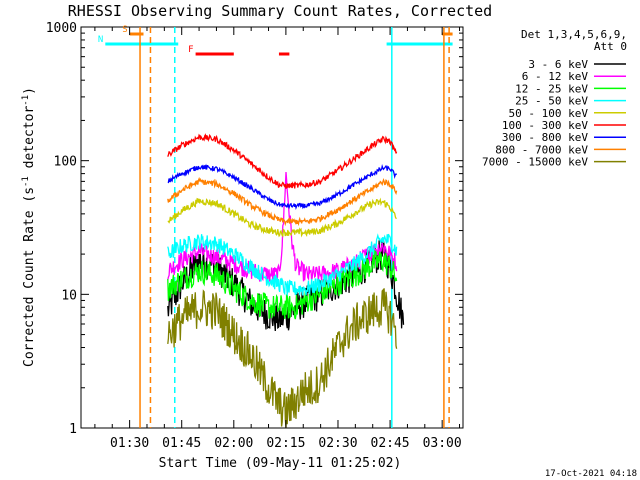 The width and height of the screenshot is (640, 480). I want to click on legend-label-2: 12 - 25 keV, so click(551, 88).